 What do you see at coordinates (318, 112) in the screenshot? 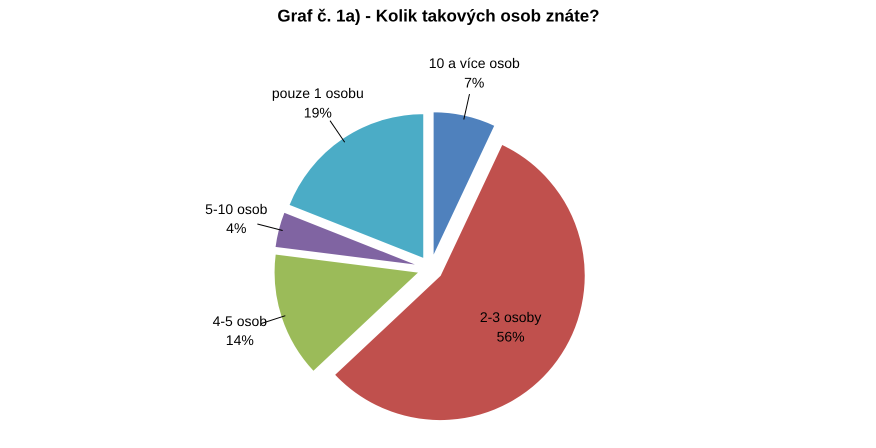
I see `data-label: 19%` at bounding box center [318, 112].